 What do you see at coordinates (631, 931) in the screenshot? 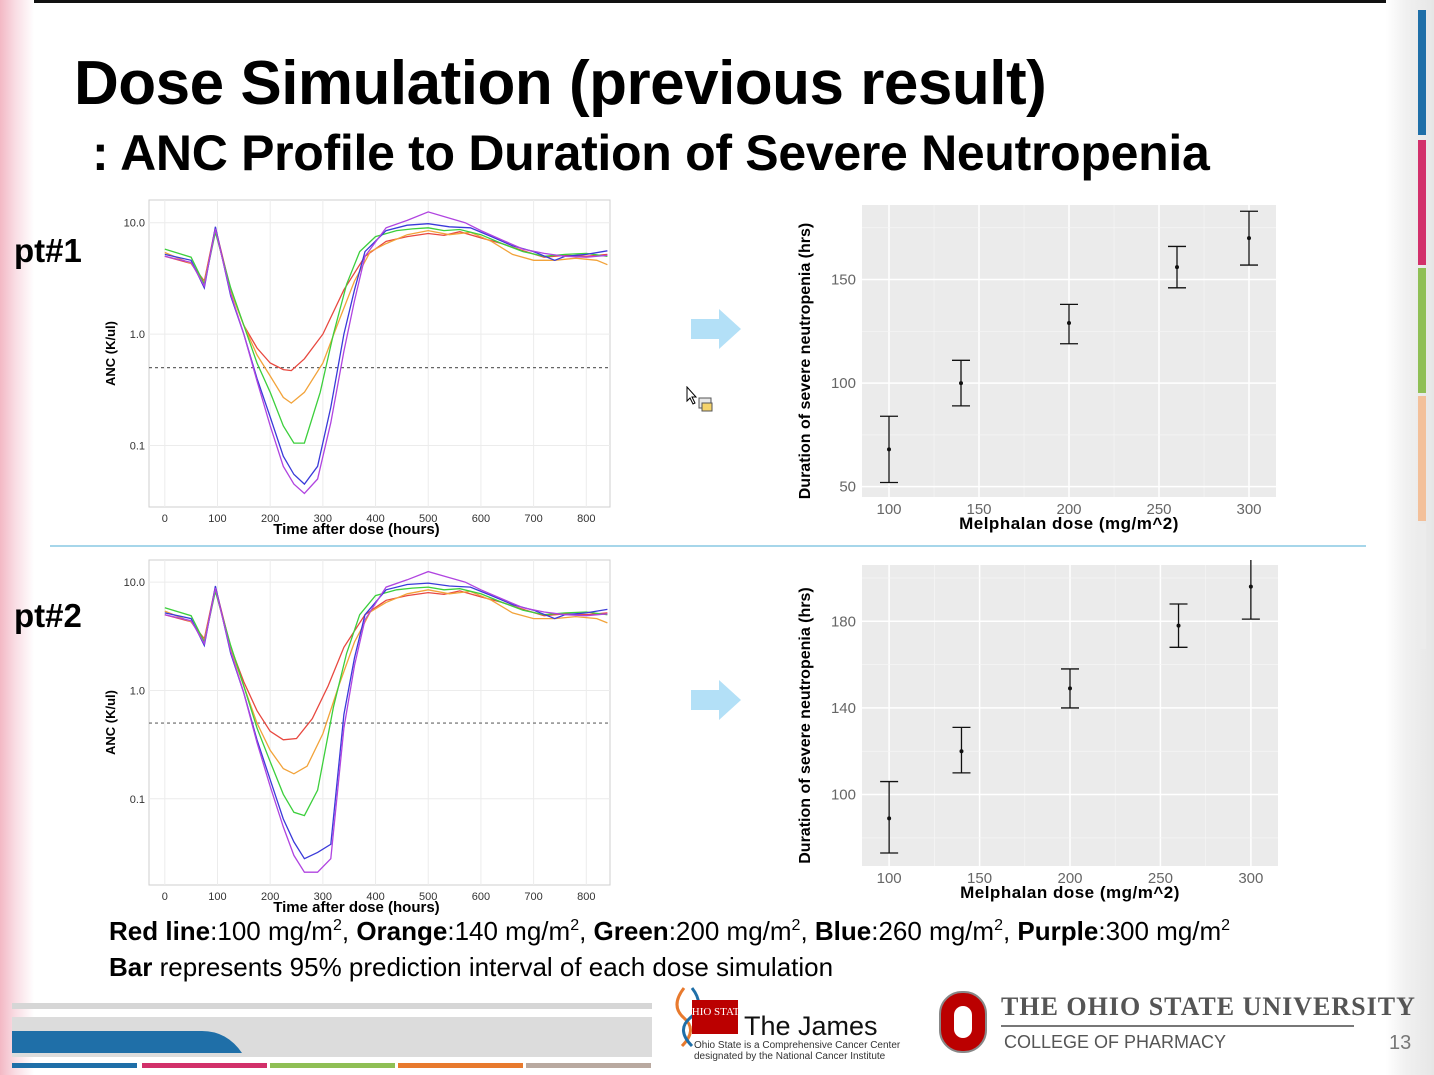
I see `legend-dose-name: Green` at bounding box center [631, 931].